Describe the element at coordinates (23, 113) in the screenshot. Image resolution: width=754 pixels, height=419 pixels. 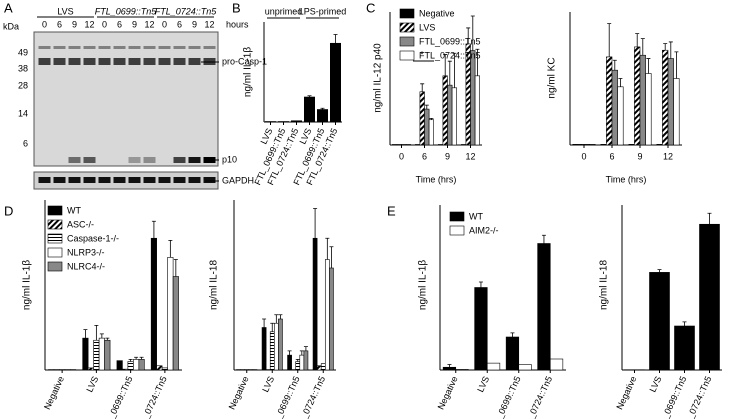
I see `ladder-label: 14` at that location.